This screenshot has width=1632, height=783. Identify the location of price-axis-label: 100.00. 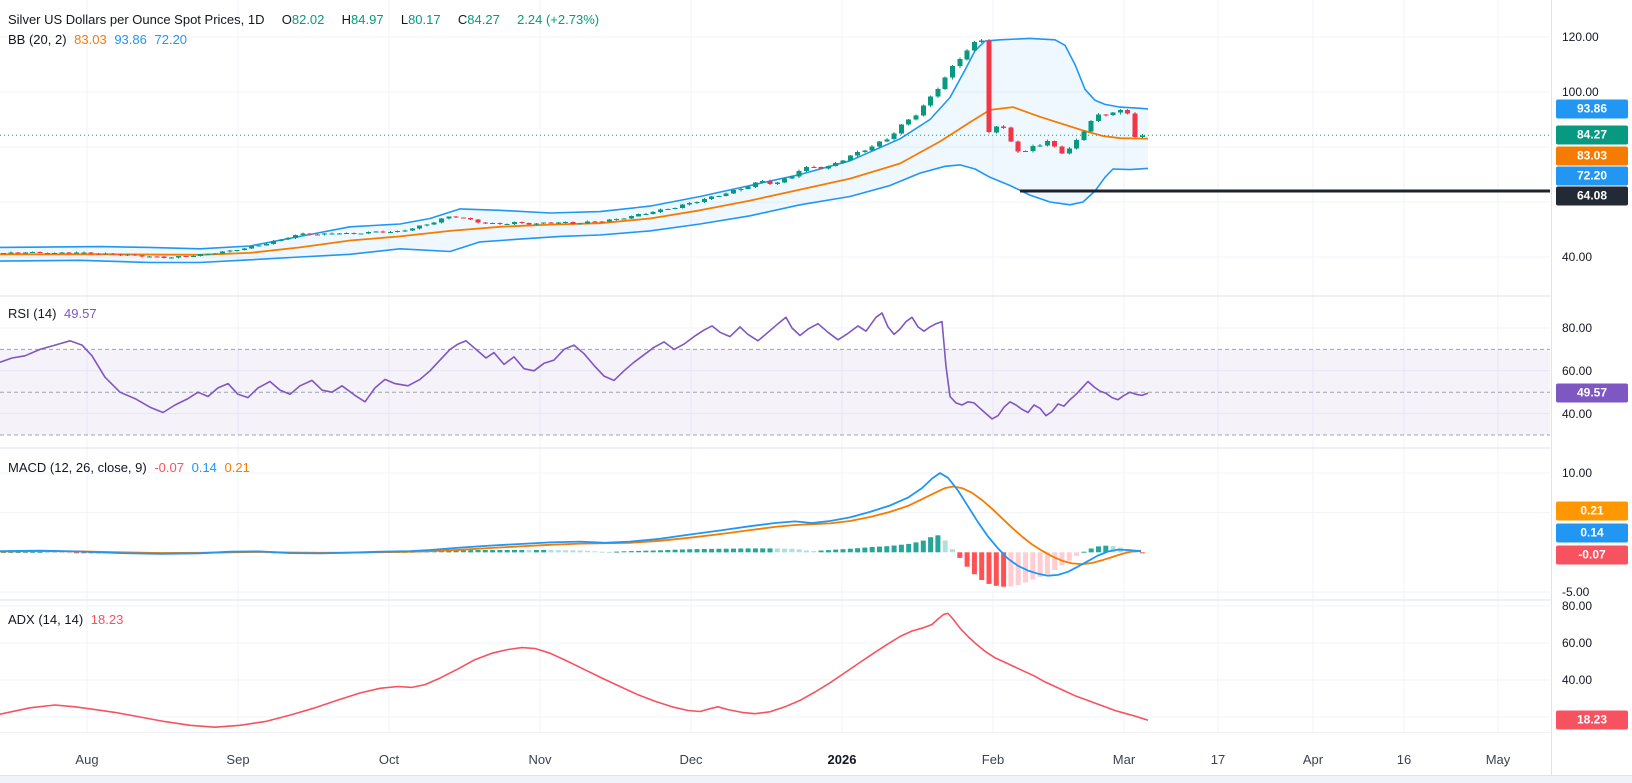
(1580, 92).